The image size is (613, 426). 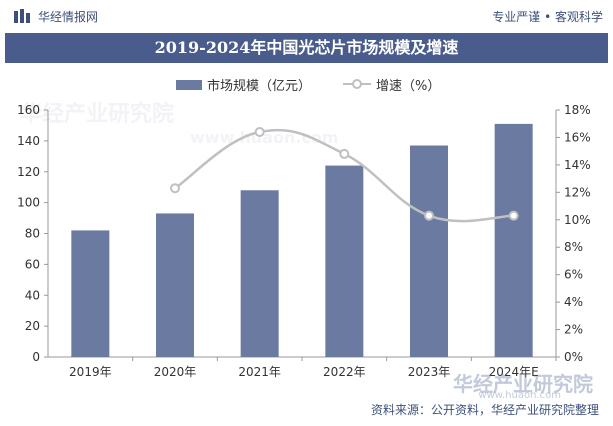 I want to click on y-tick-left-label: 20, so click(x=32, y=326).